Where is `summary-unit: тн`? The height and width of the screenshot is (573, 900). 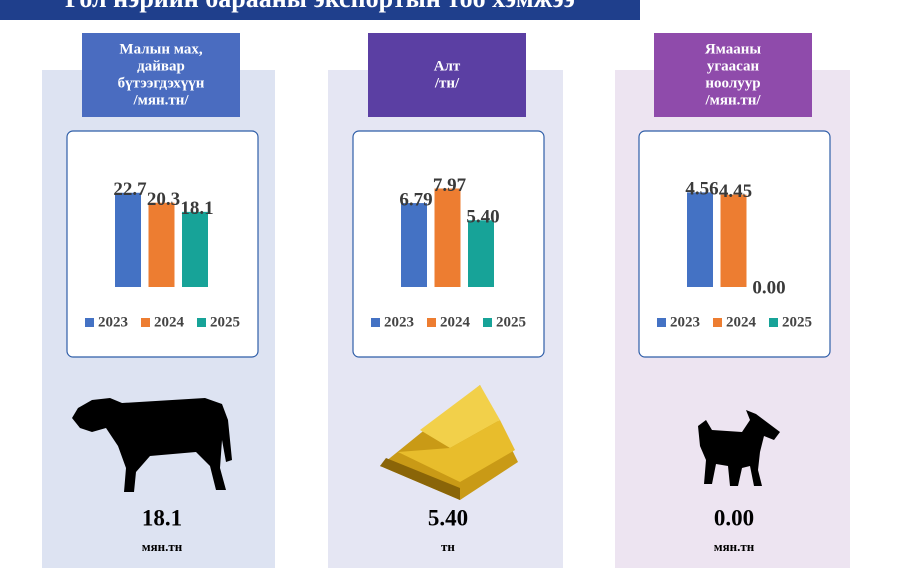 summary-unit: тн is located at coordinates (448, 546).